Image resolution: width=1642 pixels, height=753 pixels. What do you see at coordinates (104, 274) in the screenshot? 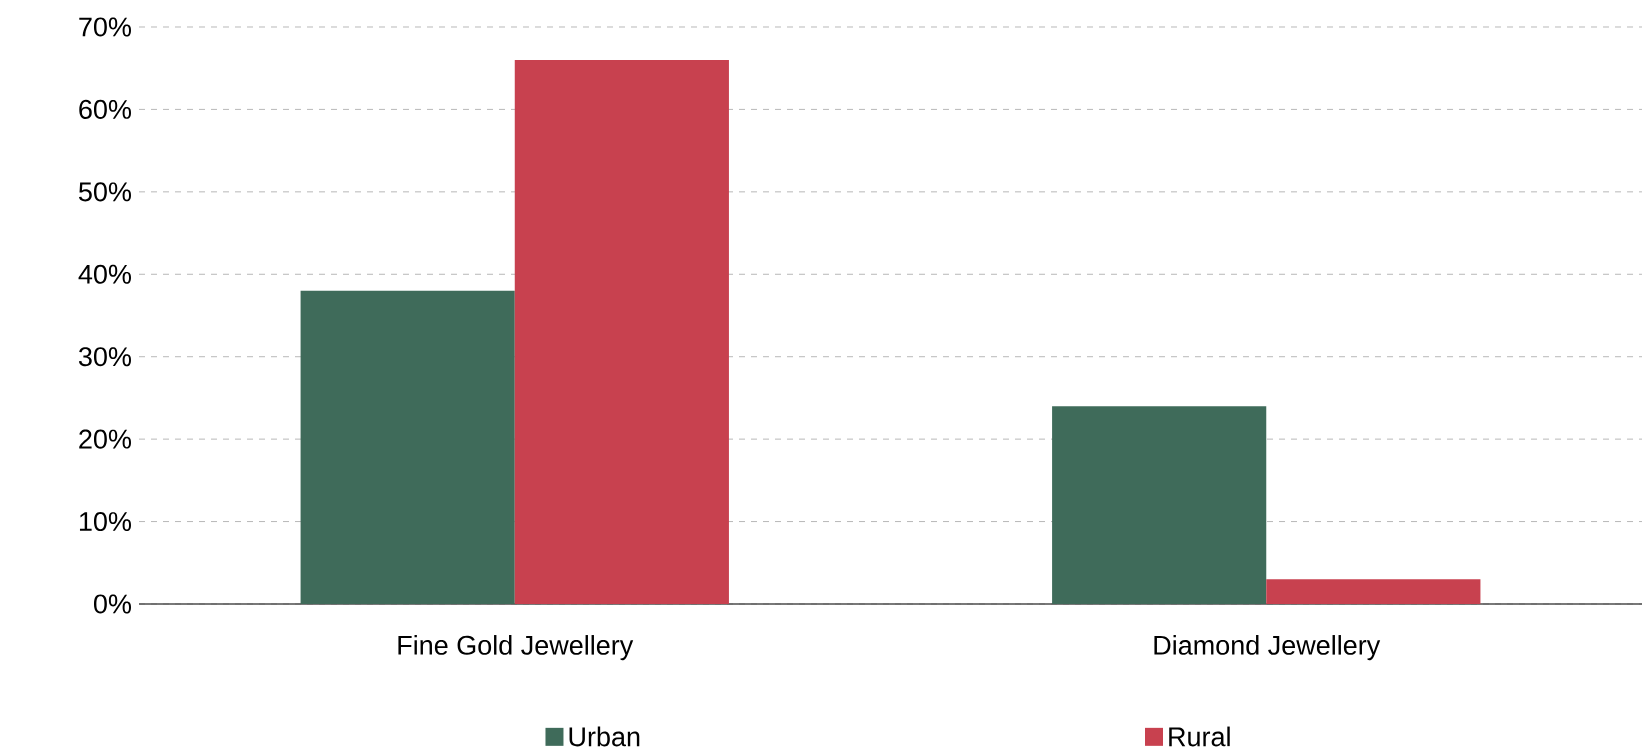
I see `y-tick-label: 40%` at bounding box center [104, 274].